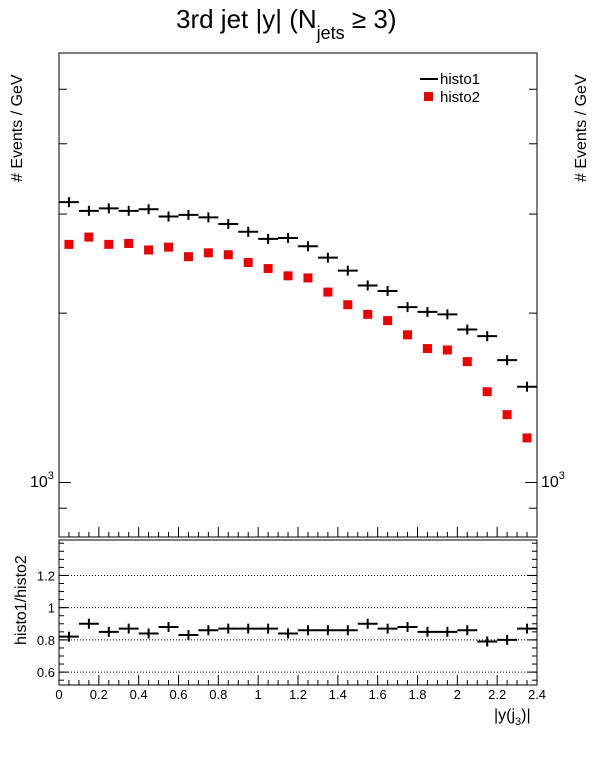  What do you see at coordinates (562, 476) in the screenshot?
I see `y-tick-exp-right: 3` at bounding box center [562, 476].